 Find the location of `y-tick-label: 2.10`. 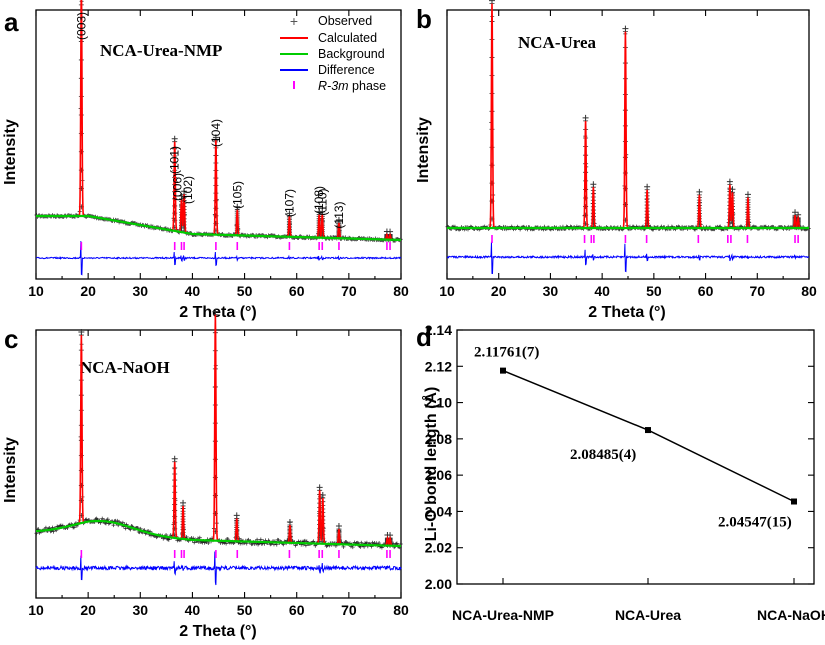

y-tick-label: 2.10 is located at coordinates (438, 403).